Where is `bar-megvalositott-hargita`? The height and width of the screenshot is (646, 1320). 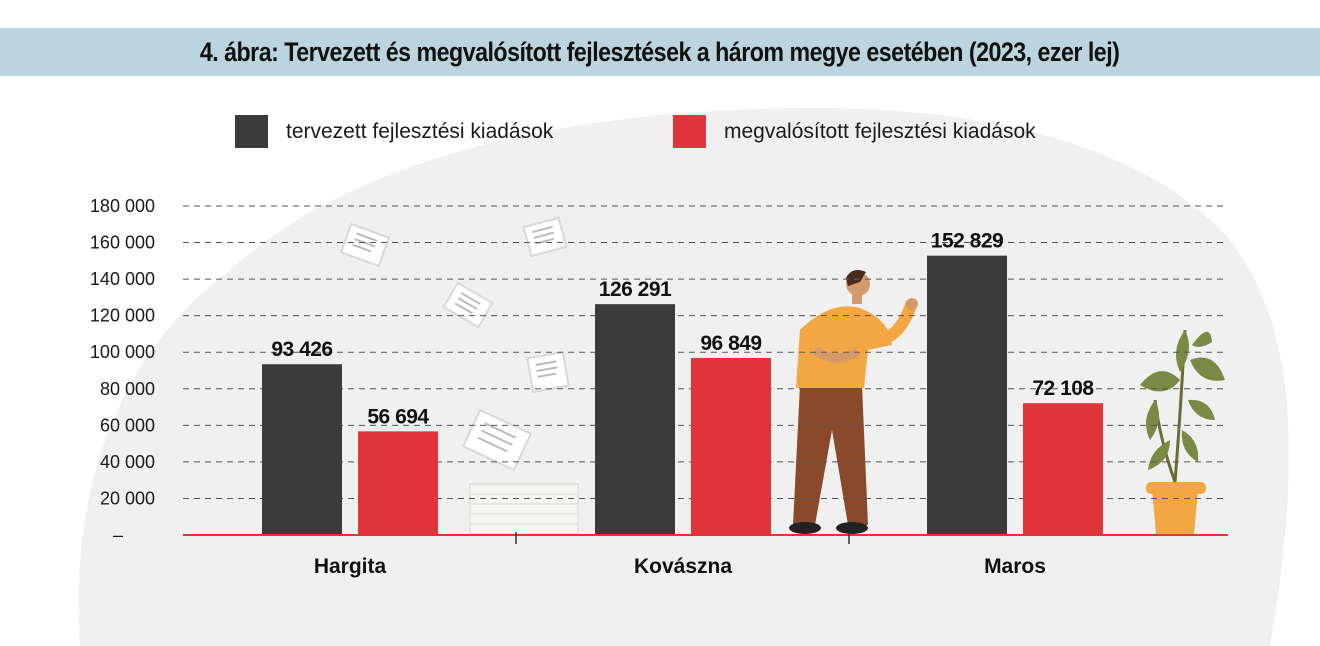
bar-megvalositott-hargita is located at coordinates (398, 483).